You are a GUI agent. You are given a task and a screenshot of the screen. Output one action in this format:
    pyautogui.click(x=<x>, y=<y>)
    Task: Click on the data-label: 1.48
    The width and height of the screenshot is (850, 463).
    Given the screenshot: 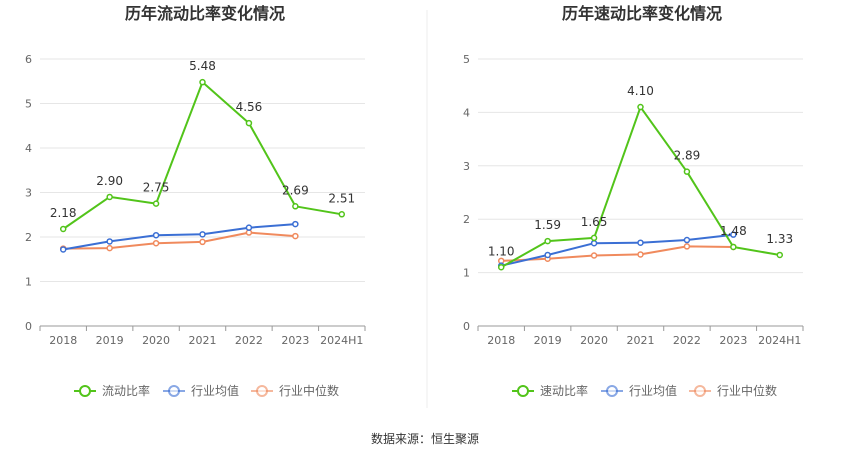 What is the action you would take?
    pyautogui.click(x=733, y=231)
    